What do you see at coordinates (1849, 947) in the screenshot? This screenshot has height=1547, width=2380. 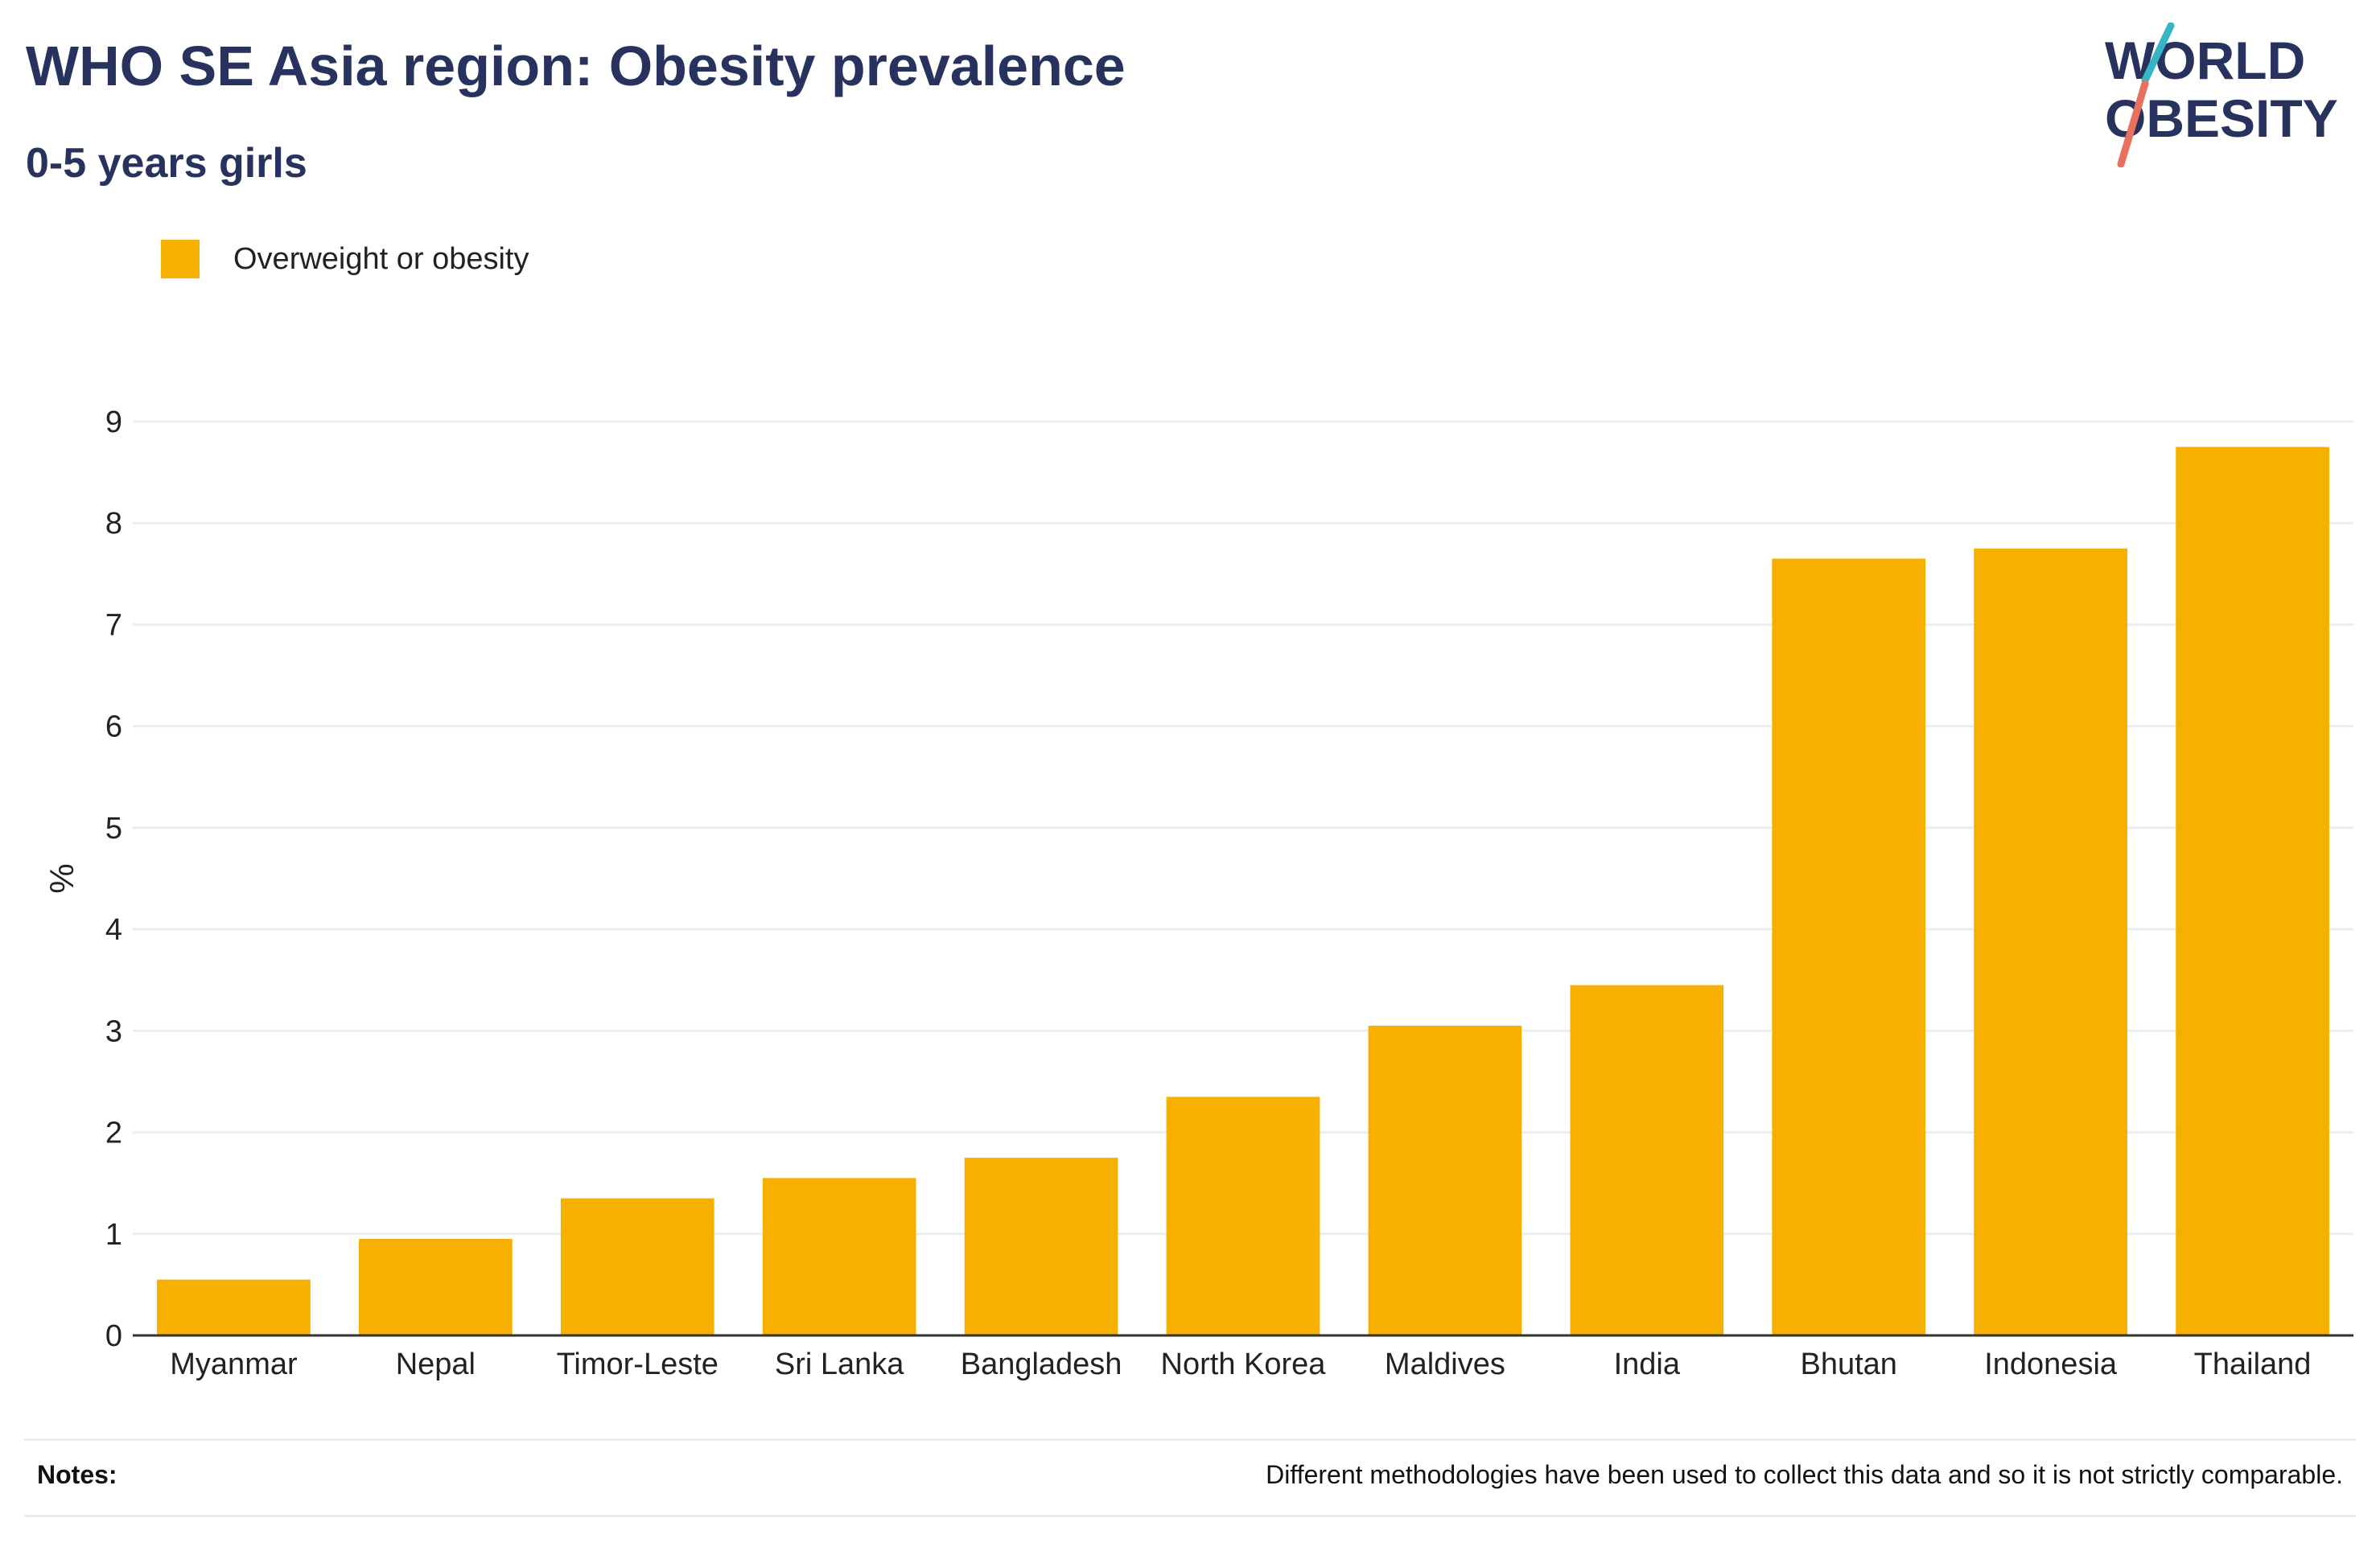 I see `bar-bhutan` at bounding box center [1849, 947].